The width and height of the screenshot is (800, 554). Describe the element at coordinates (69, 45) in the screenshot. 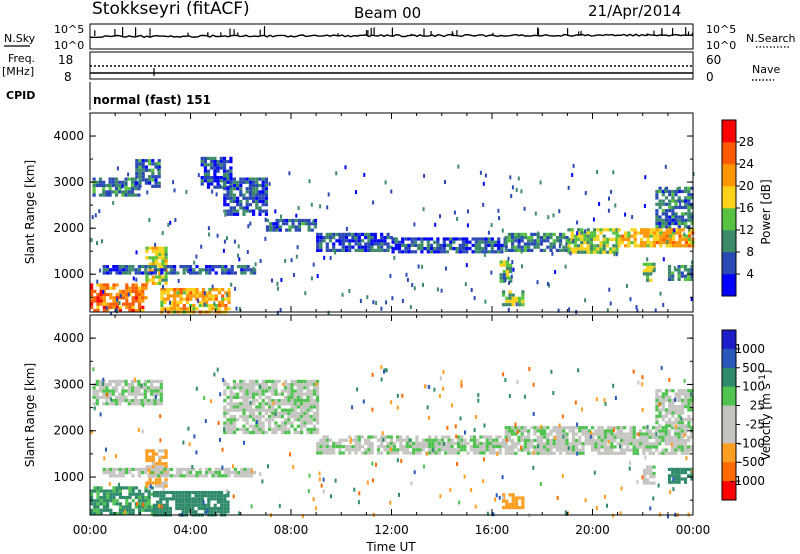

I see `nsky-tick-low: 10^0` at that location.